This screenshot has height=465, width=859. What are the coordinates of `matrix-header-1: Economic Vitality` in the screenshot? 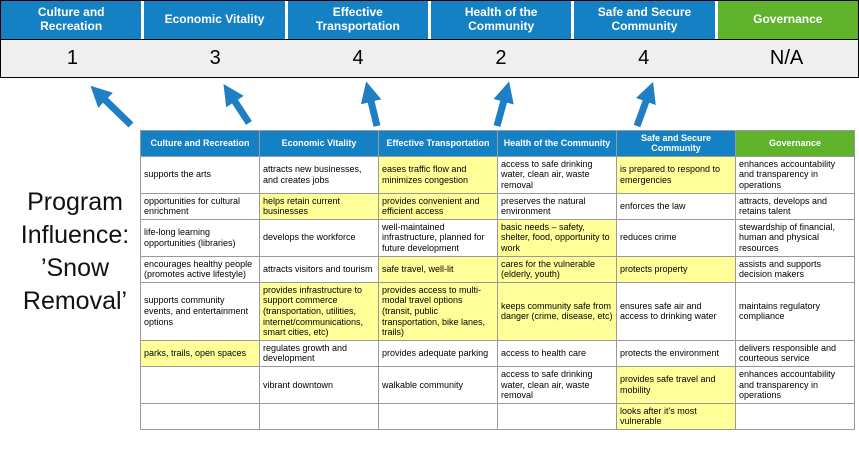 It's located at (319, 143).